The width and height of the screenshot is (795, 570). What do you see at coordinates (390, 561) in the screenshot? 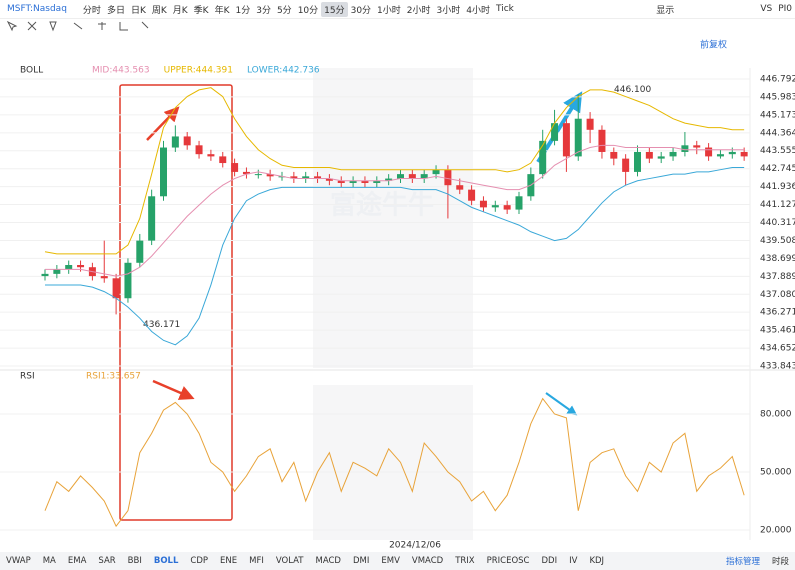
I see `indicator-tab: EMV` at bounding box center [390, 561].